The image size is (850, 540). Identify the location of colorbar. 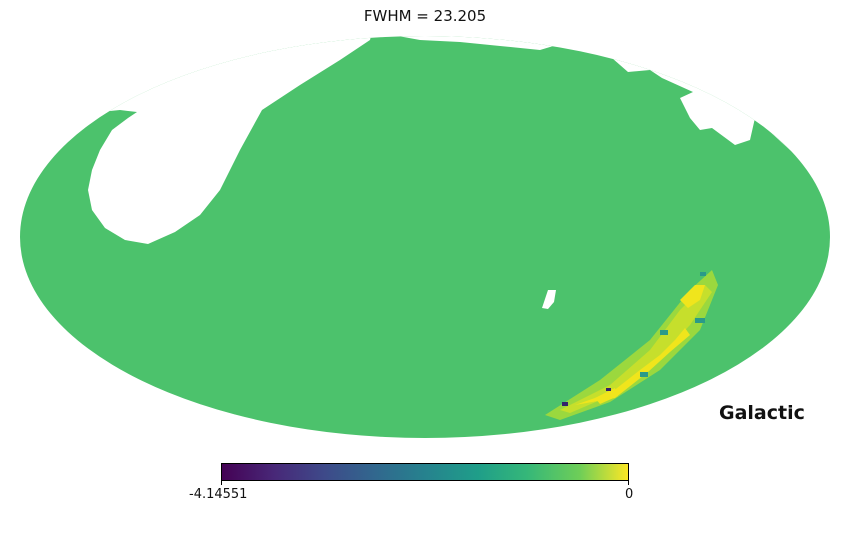
(425, 472).